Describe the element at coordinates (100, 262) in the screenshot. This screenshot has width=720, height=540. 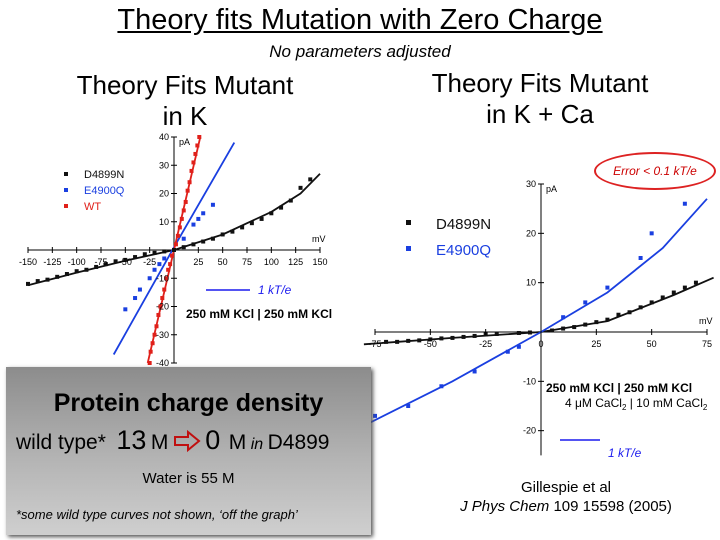
I see `x-tick-label: -75` at that location.